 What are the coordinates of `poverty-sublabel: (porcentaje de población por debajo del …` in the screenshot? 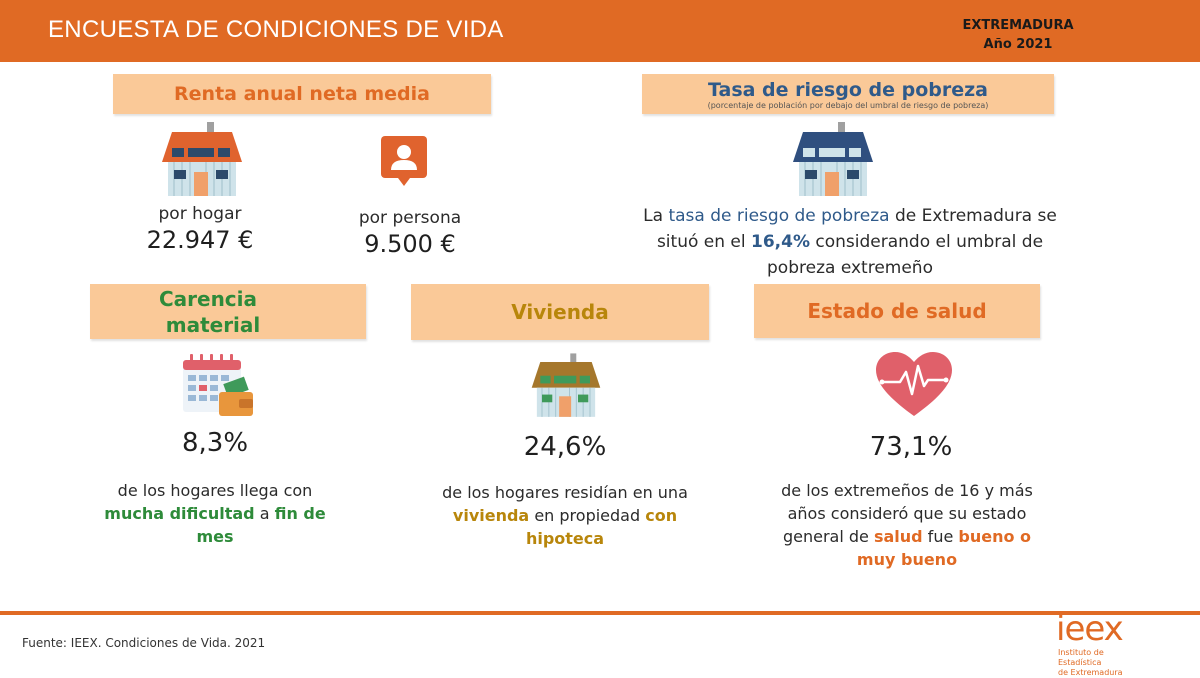 It's located at (848, 105).